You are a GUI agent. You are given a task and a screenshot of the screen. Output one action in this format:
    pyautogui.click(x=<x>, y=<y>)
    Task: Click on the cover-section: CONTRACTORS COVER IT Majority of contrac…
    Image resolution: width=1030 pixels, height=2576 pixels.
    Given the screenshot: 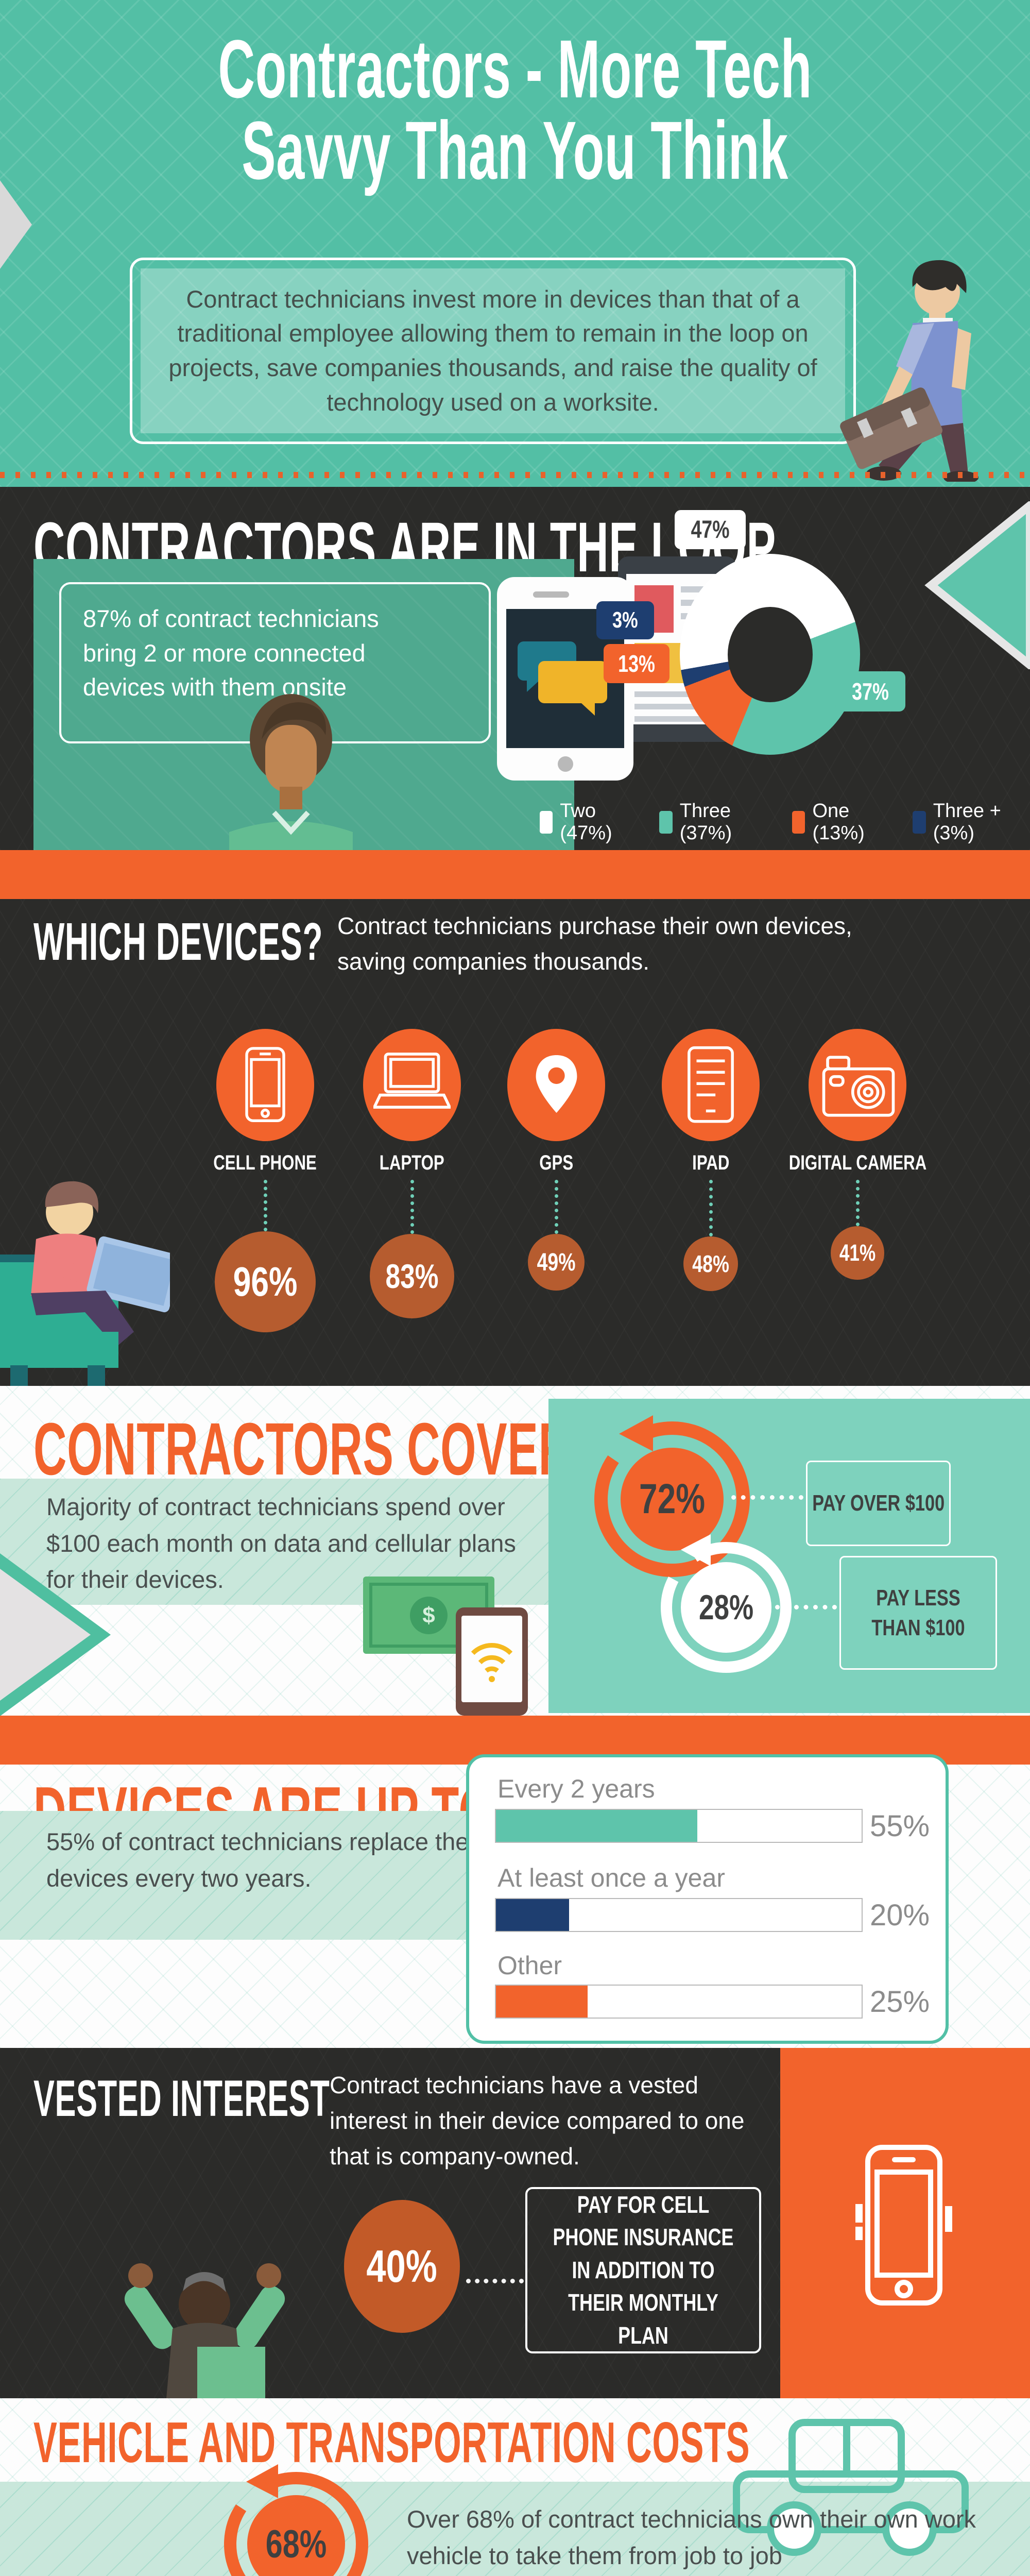 What is the action you would take?
    pyautogui.click(x=515, y=1551)
    